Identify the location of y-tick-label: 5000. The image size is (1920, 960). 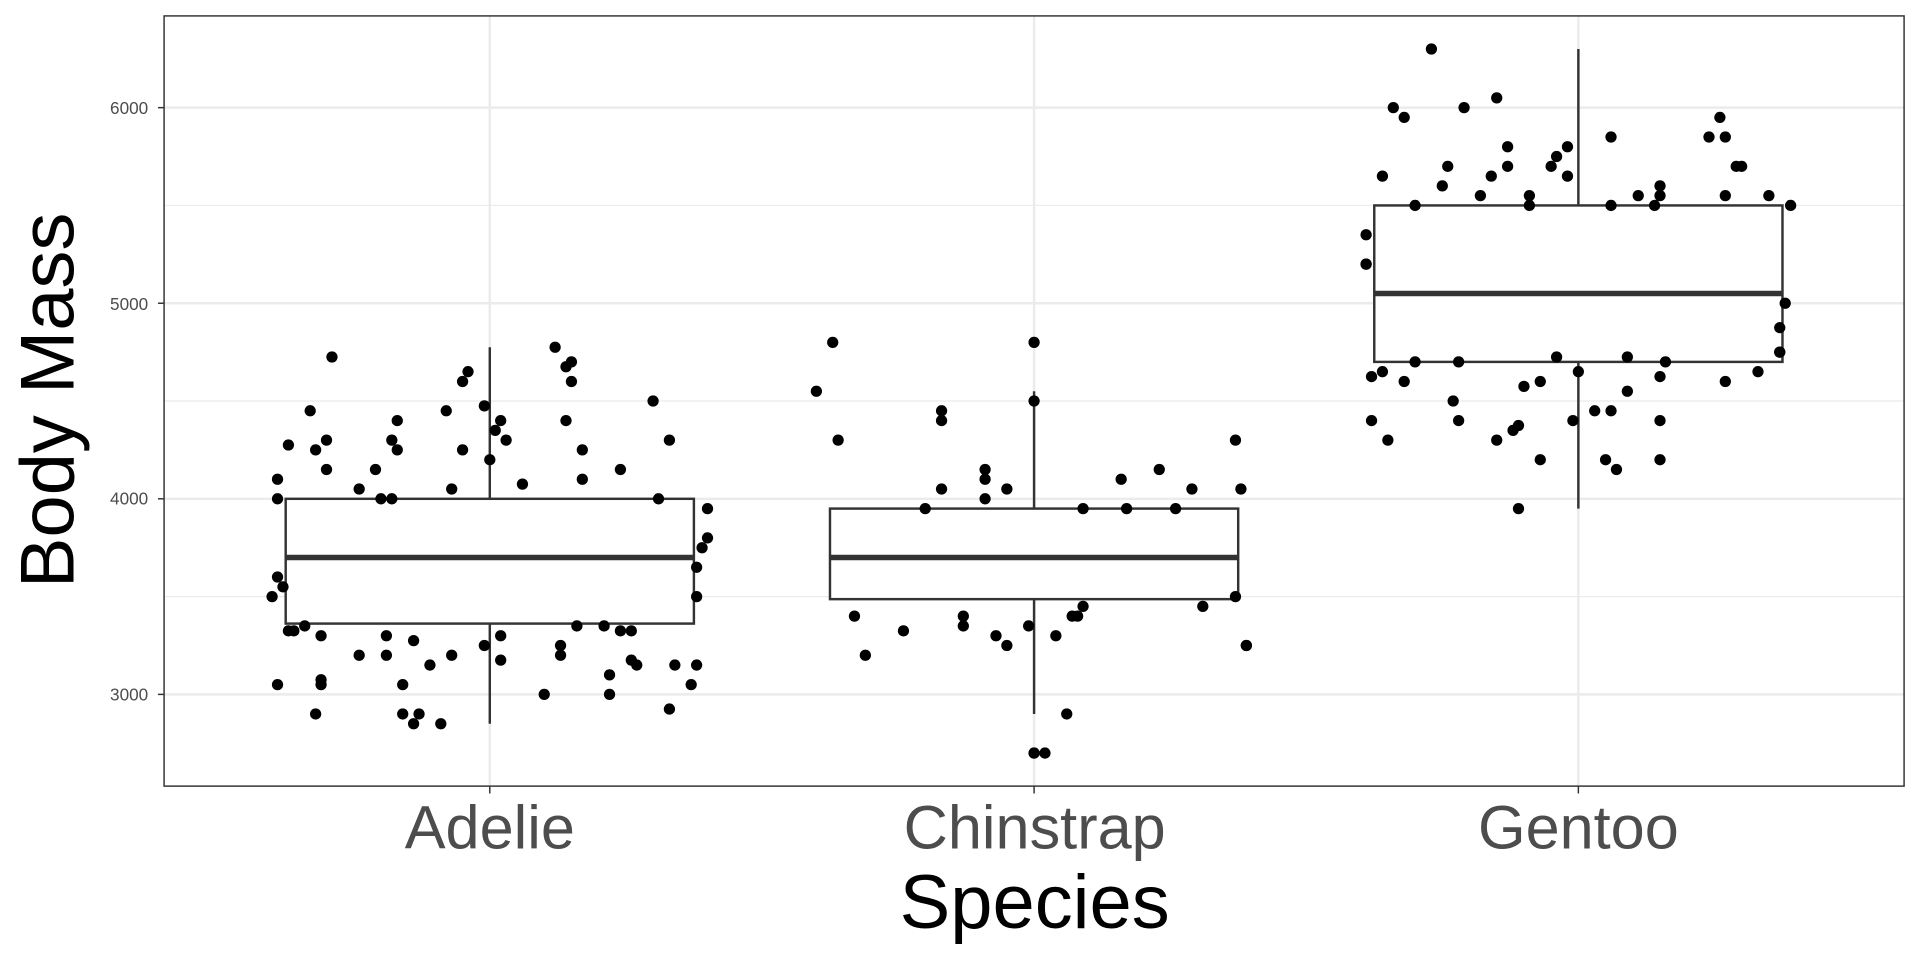
(129, 304).